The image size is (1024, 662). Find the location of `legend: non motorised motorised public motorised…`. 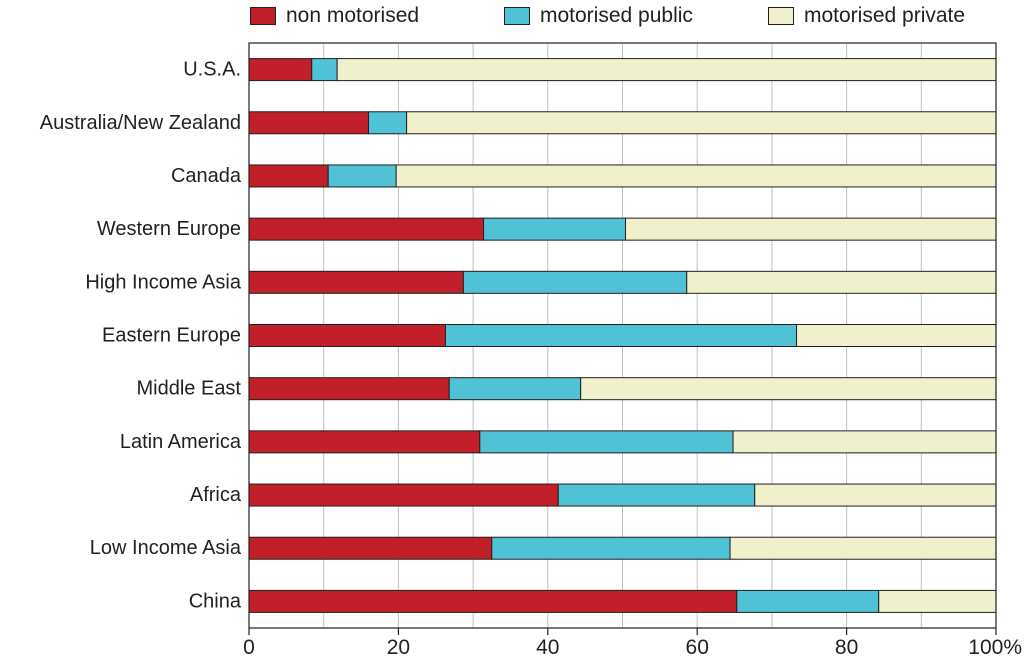

legend: non motorised motorised public motorised… is located at coordinates (512, 17).